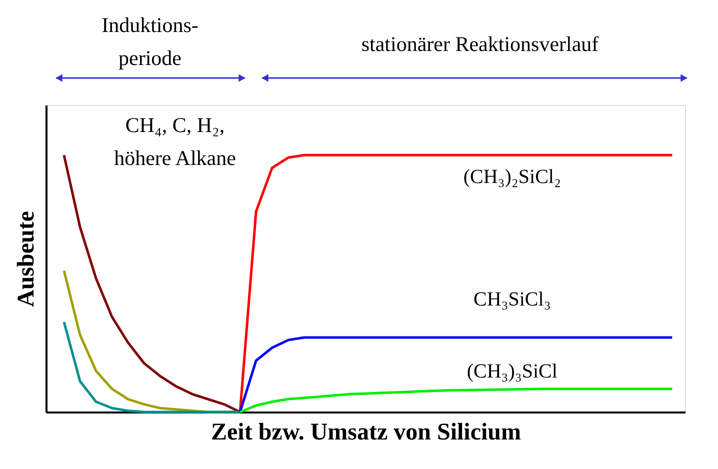 This screenshot has height=469, width=718. Describe the element at coordinates (175, 141) in the screenshot. I see `annotation: CH₄, C, H₂, höhere Alkane` at that location.